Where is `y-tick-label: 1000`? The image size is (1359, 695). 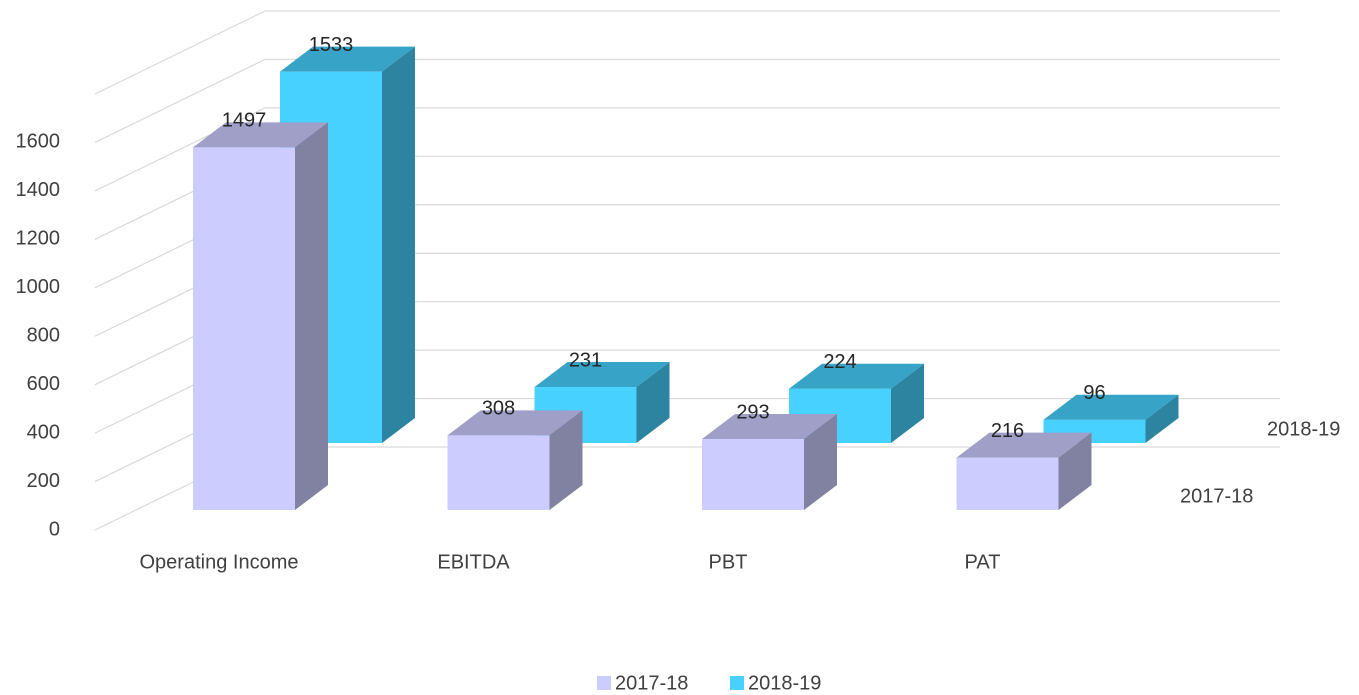 y-tick-label: 1000 is located at coordinates (38, 287).